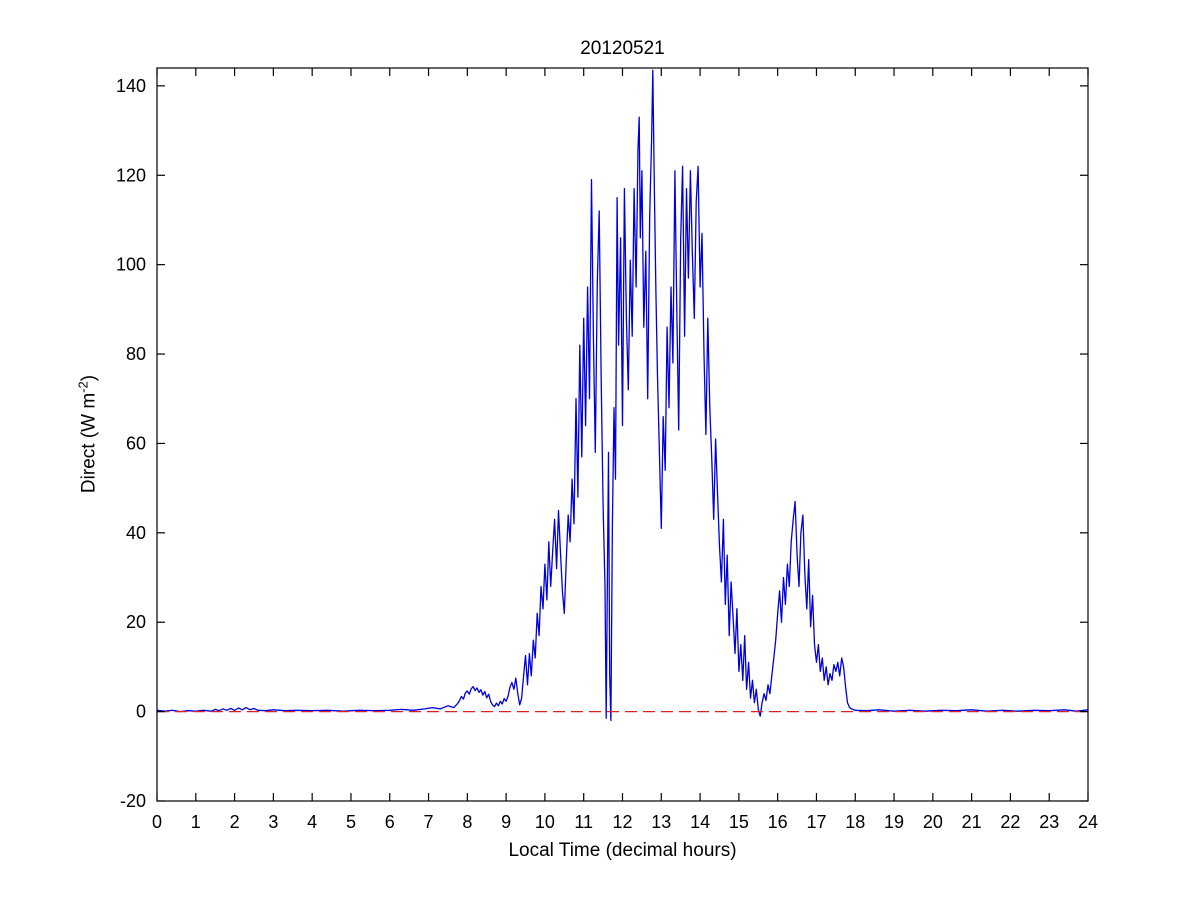 The image size is (1201, 900). Describe the element at coordinates (136, 443) in the screenshot. I see `y-tick-label: 60` at that location.